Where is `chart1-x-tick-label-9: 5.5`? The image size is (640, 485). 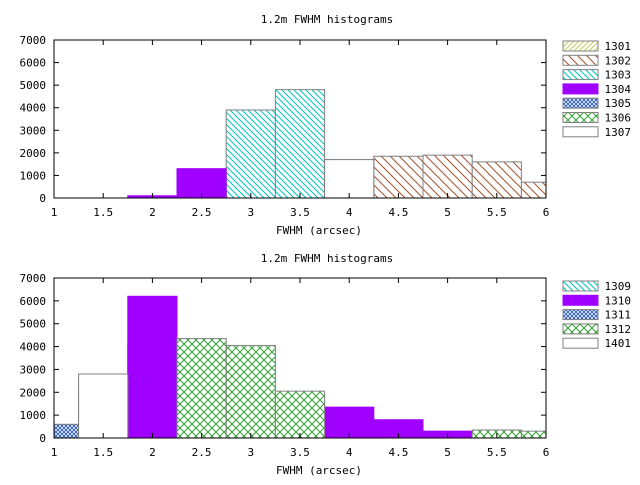
chart1-x-tick-label-9: 5.5 is located at coordinates (497, 212).